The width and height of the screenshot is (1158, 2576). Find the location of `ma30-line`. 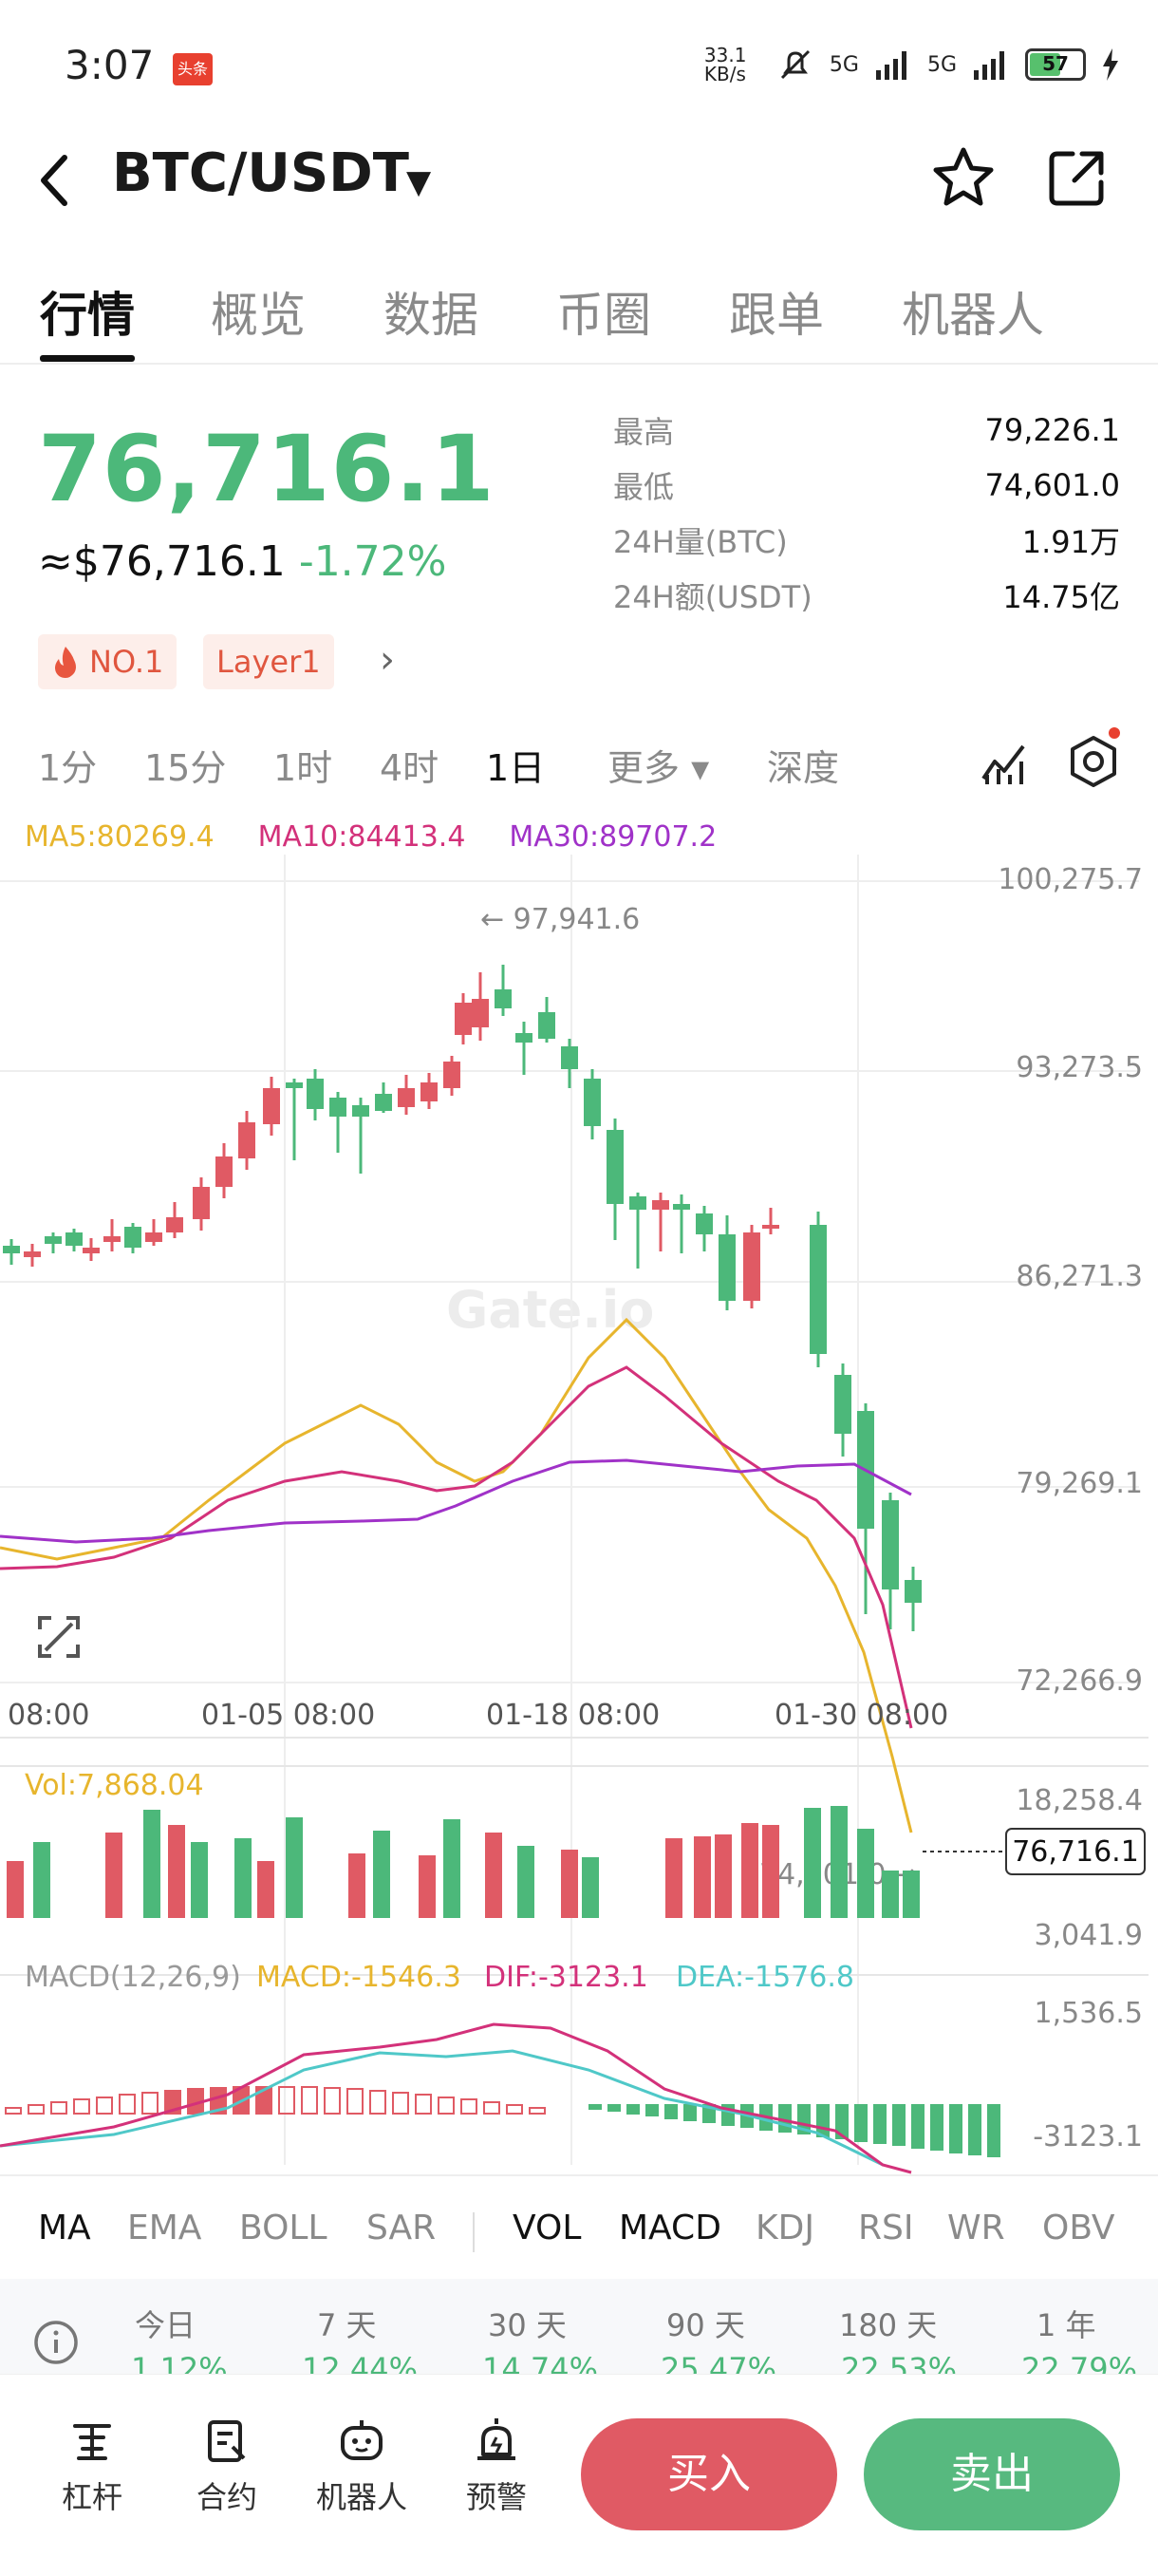

ma30-line is located at coordinates (456, 1501).